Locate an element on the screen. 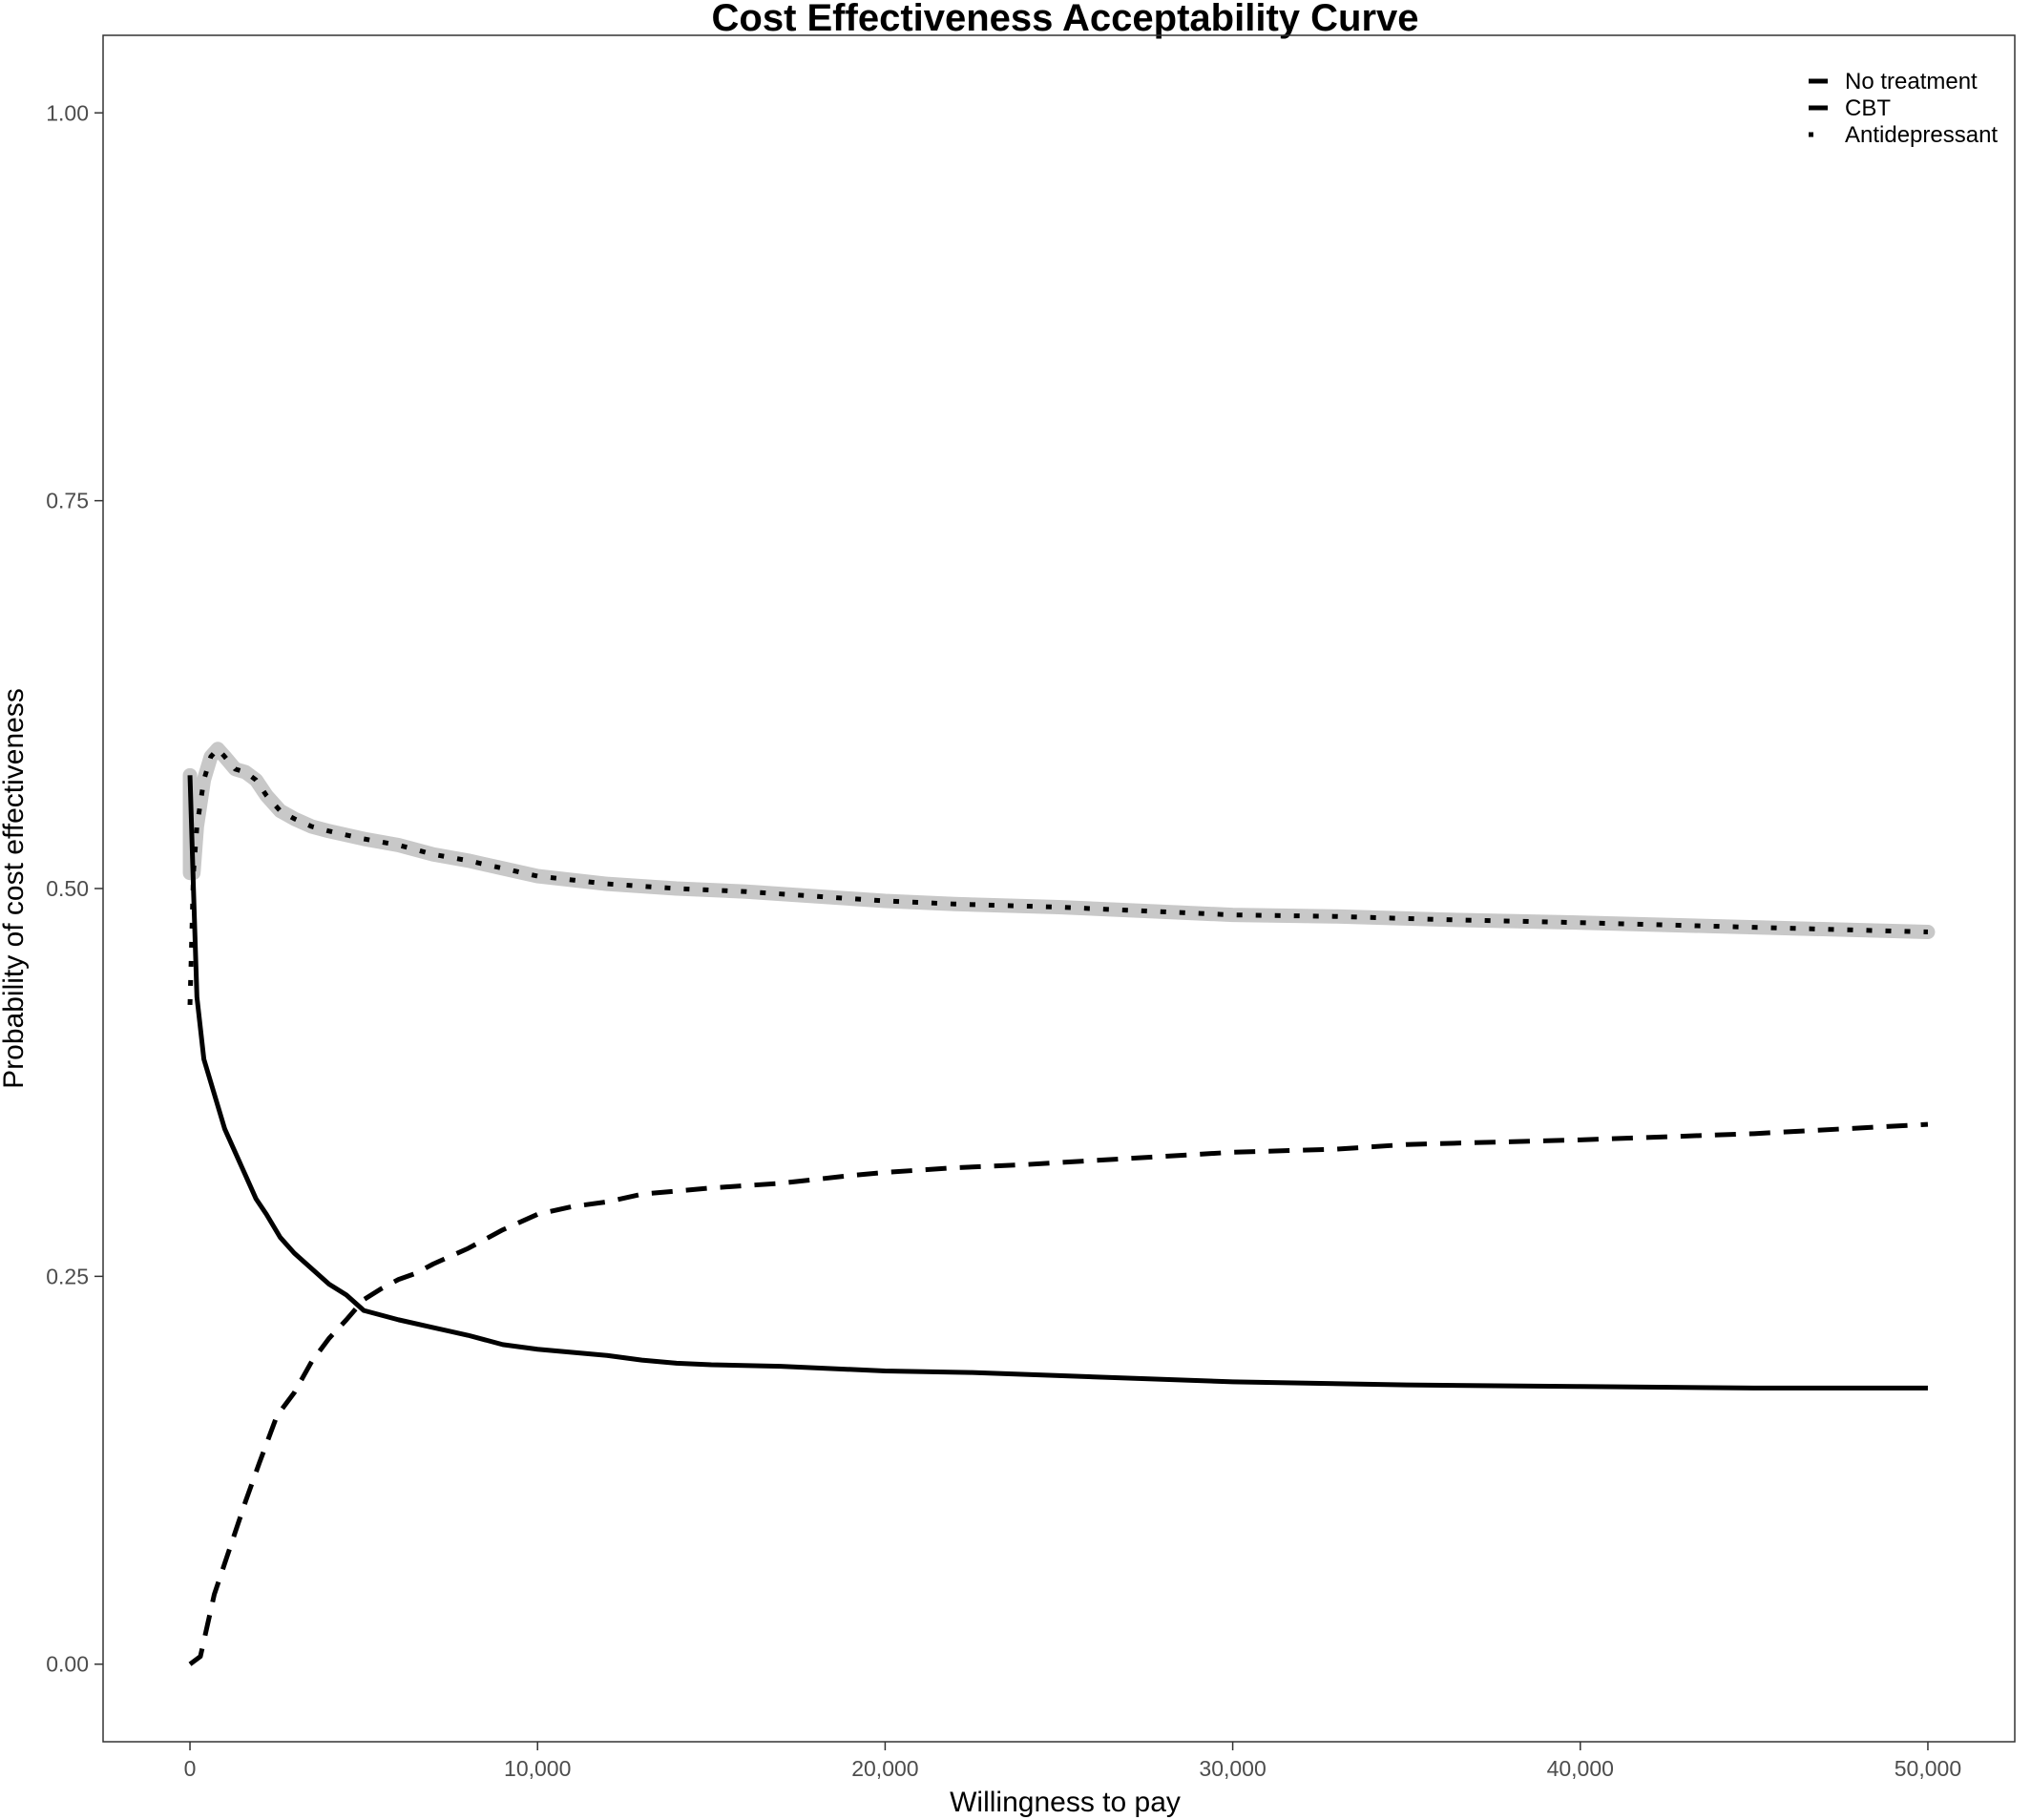 This screenshot has height=1820, width=2031. x-tick-label: 10,000 is located at coordinates (537, 1768).